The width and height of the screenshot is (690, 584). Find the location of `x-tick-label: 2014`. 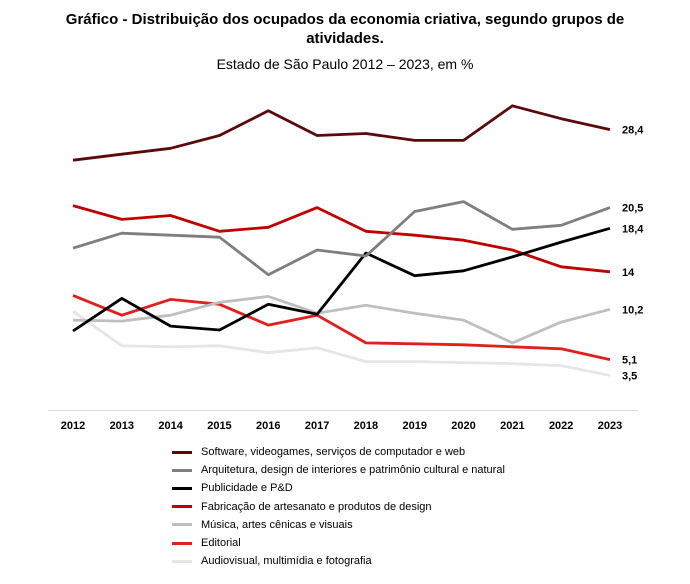

x-tick-label: 2014 is located at coordinates (170, 426).